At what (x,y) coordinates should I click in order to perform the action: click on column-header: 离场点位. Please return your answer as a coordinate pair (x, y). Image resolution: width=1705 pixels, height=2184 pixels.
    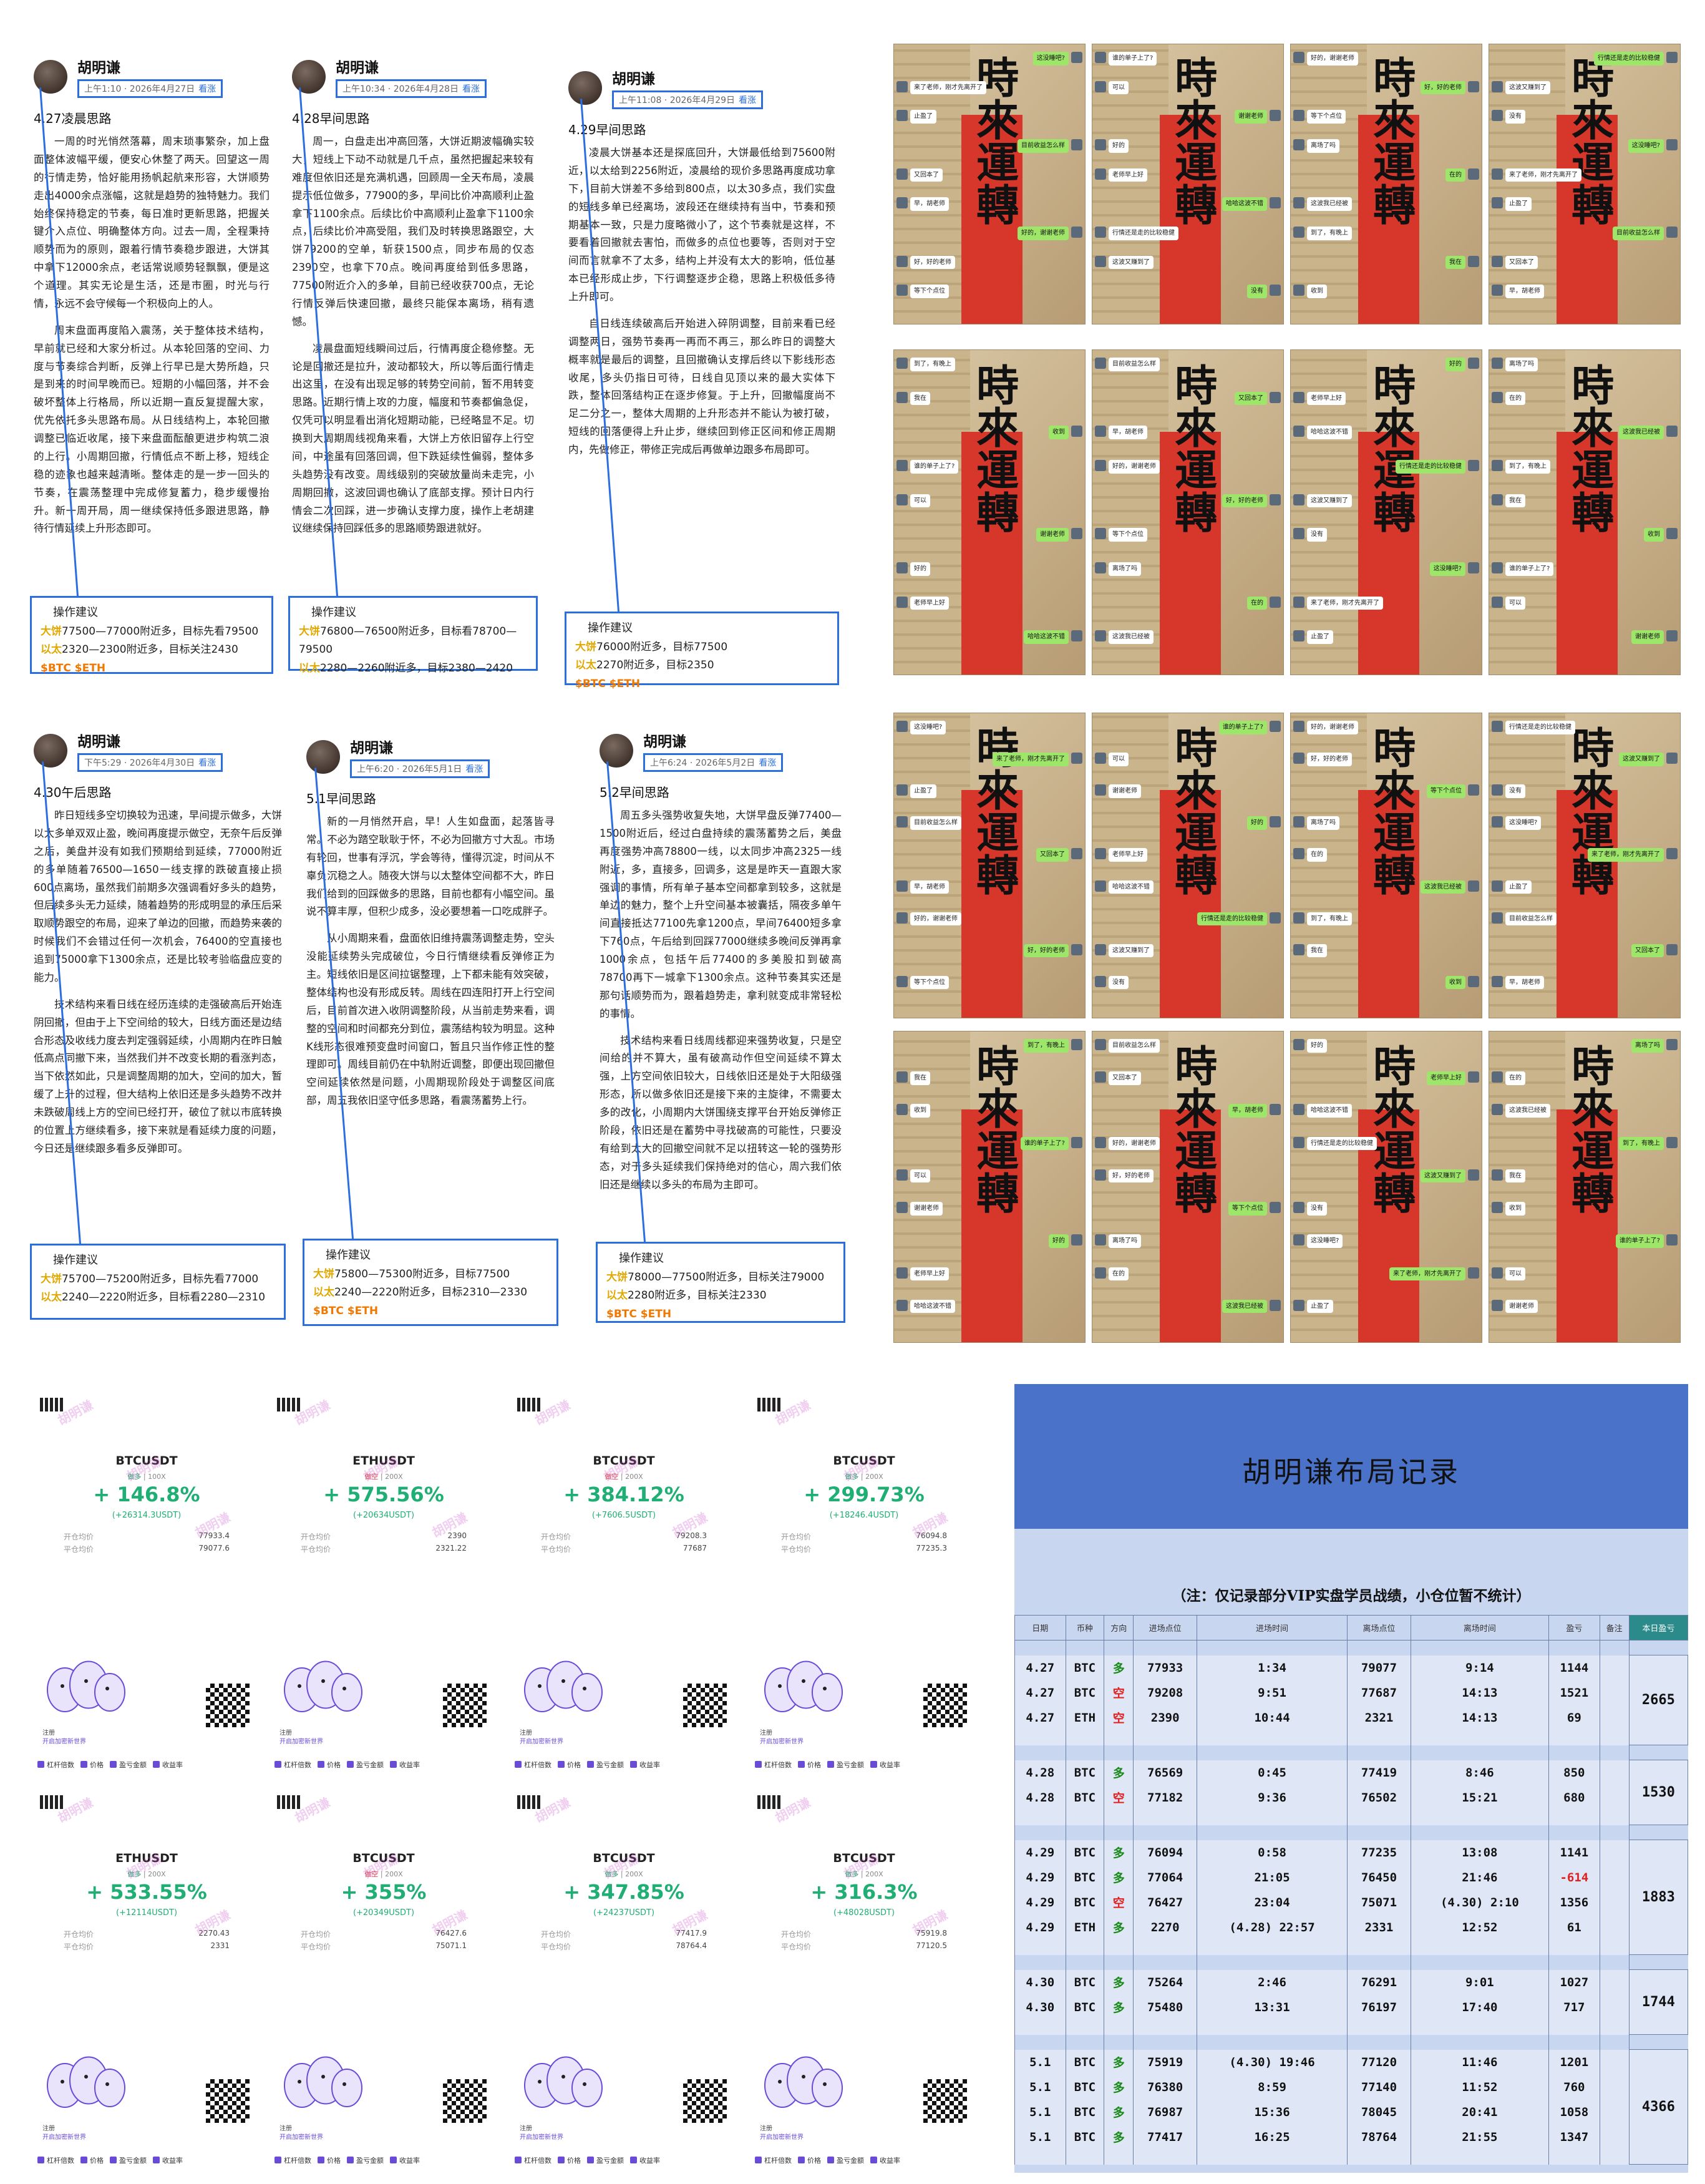
    Looking at the image, I should click on (1379, 1628).